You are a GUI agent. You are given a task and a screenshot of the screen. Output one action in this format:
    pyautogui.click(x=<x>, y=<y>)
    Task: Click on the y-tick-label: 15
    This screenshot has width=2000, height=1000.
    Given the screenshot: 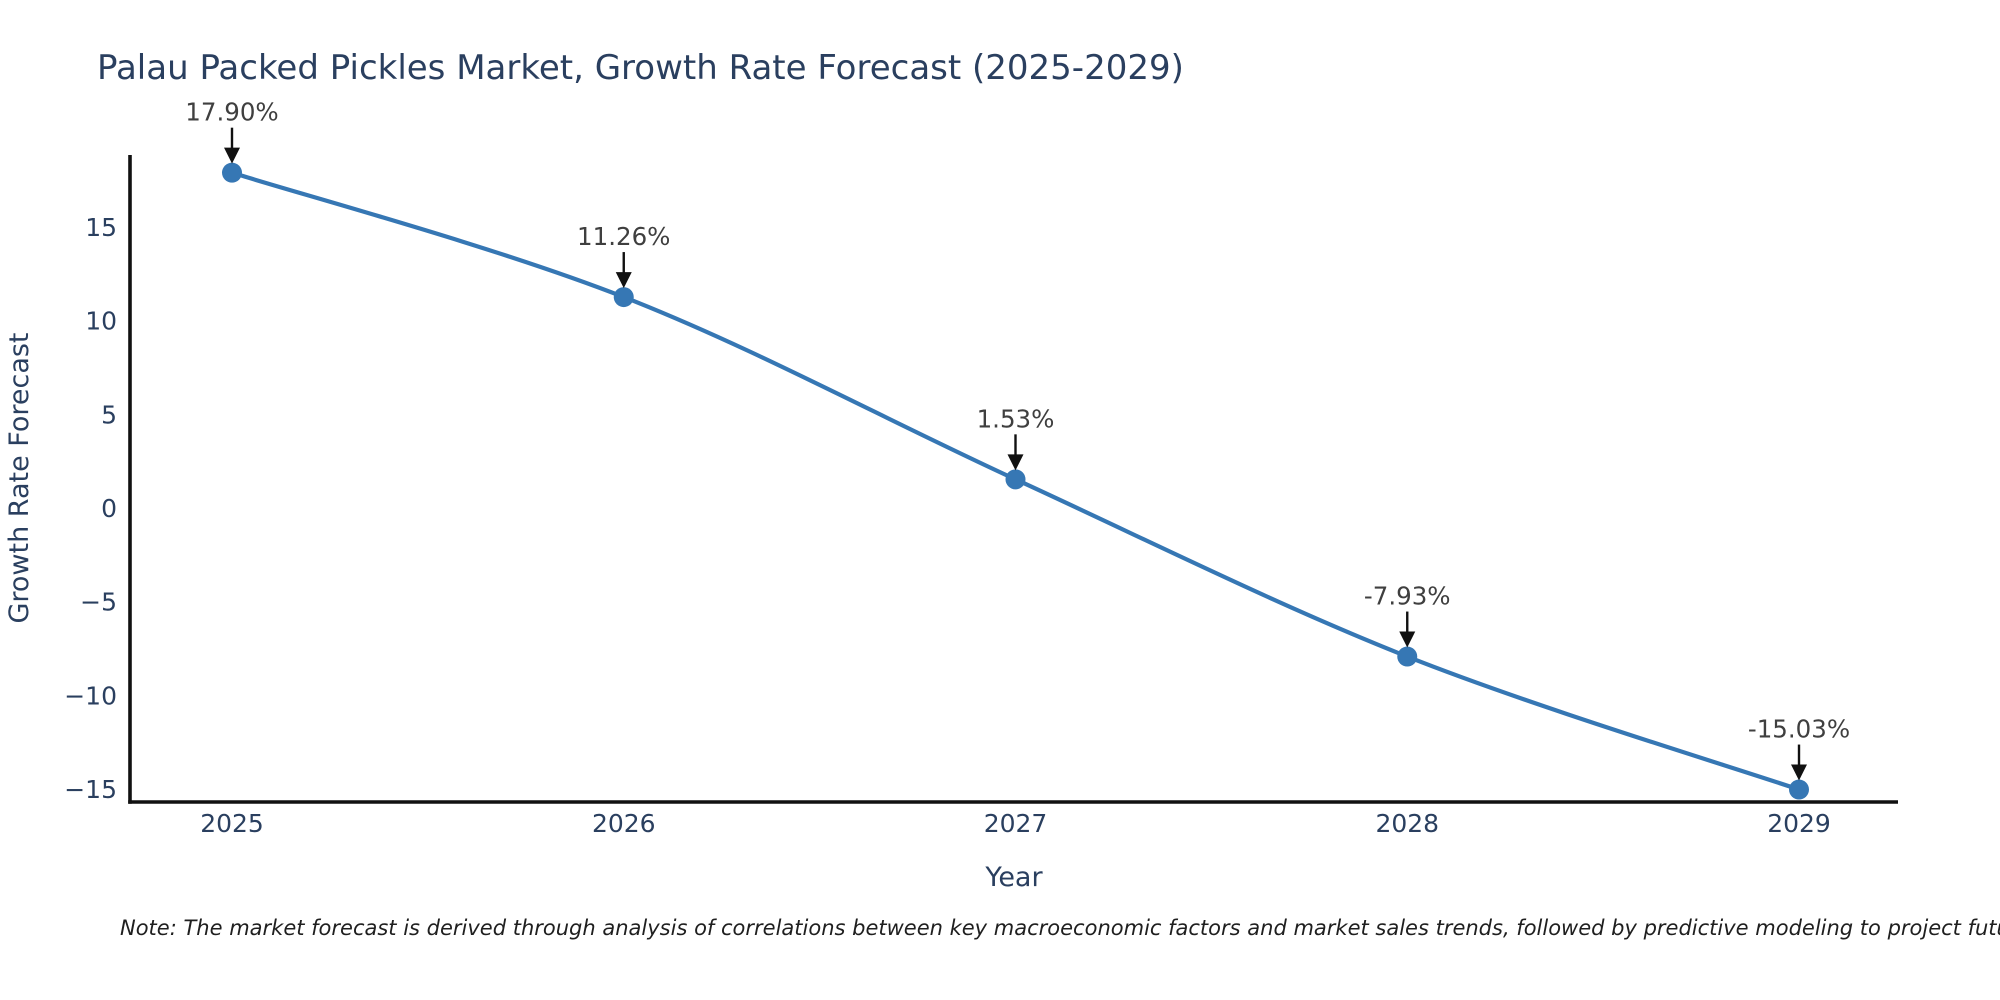 What is the action you would take?
    pyautogui.click(x=101, y=227)
    